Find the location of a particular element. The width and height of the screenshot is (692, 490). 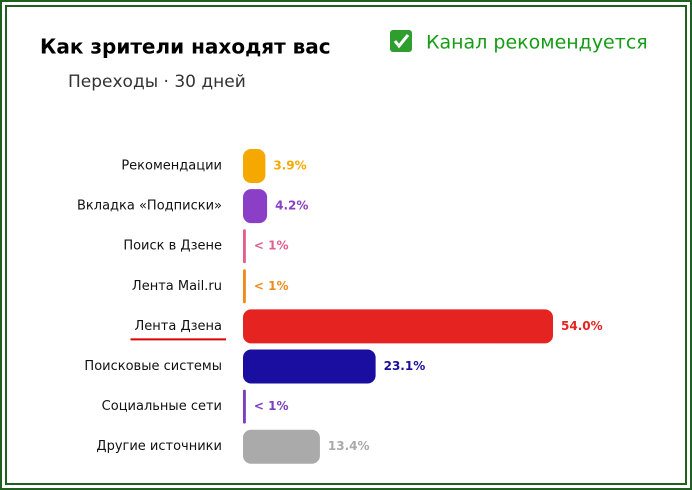

value-label: 54.0% is located at coordinates (582, 326).